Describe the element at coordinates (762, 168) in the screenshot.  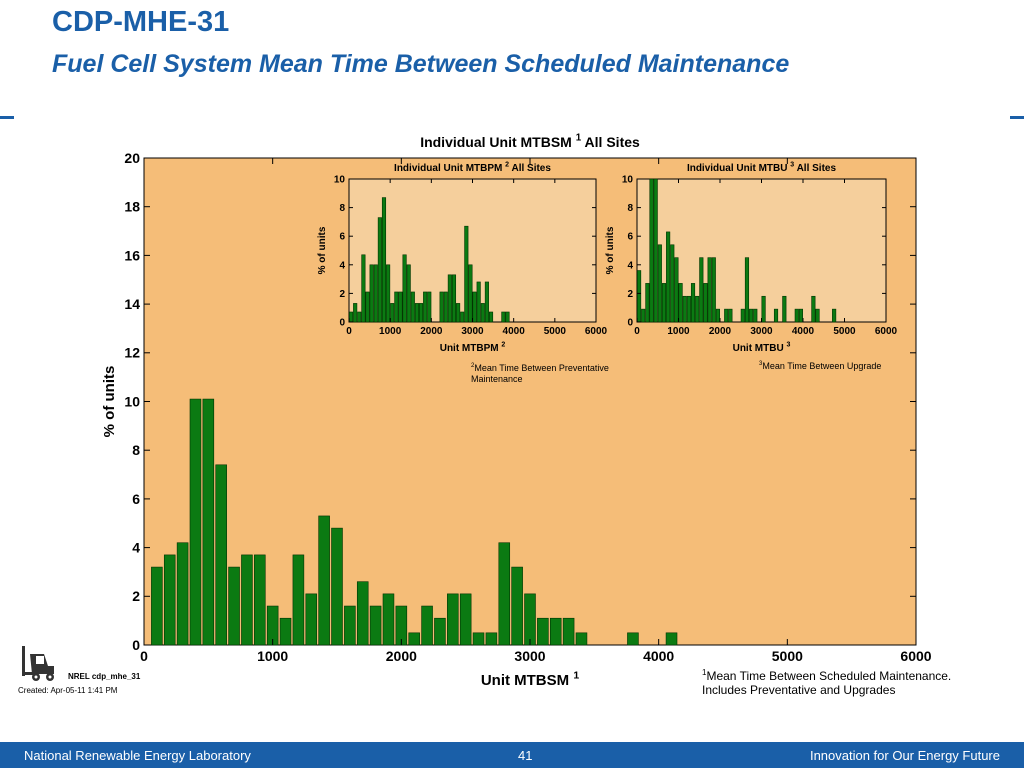
I see `chart-title: Individual Unit MTBU 3 All Sites` at that location.